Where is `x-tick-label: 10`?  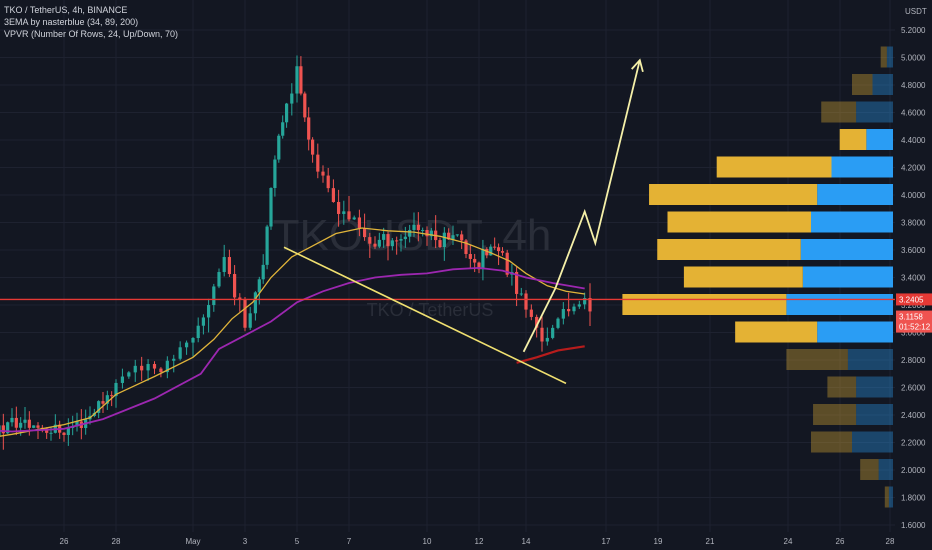
x-tick-label: 10 is located at coordinates (427, 541).